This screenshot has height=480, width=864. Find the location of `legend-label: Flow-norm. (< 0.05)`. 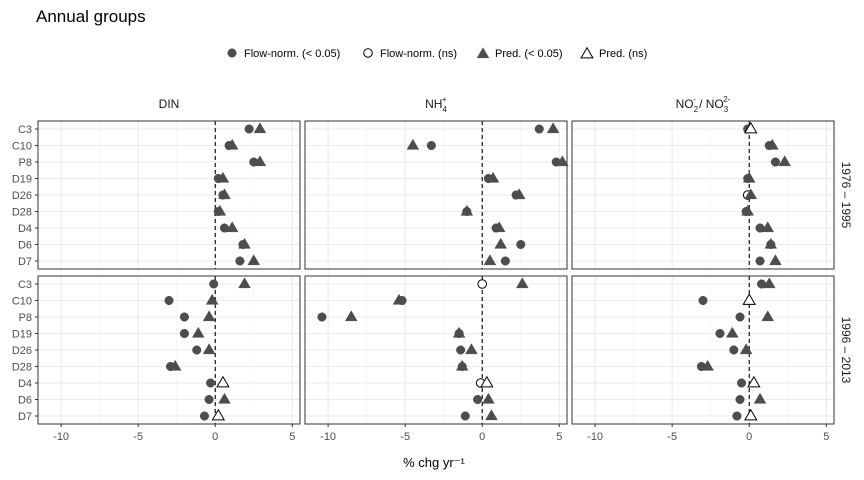

legend-label: Flow-norm. (< 0.05) is located at coordinates (292, 54).